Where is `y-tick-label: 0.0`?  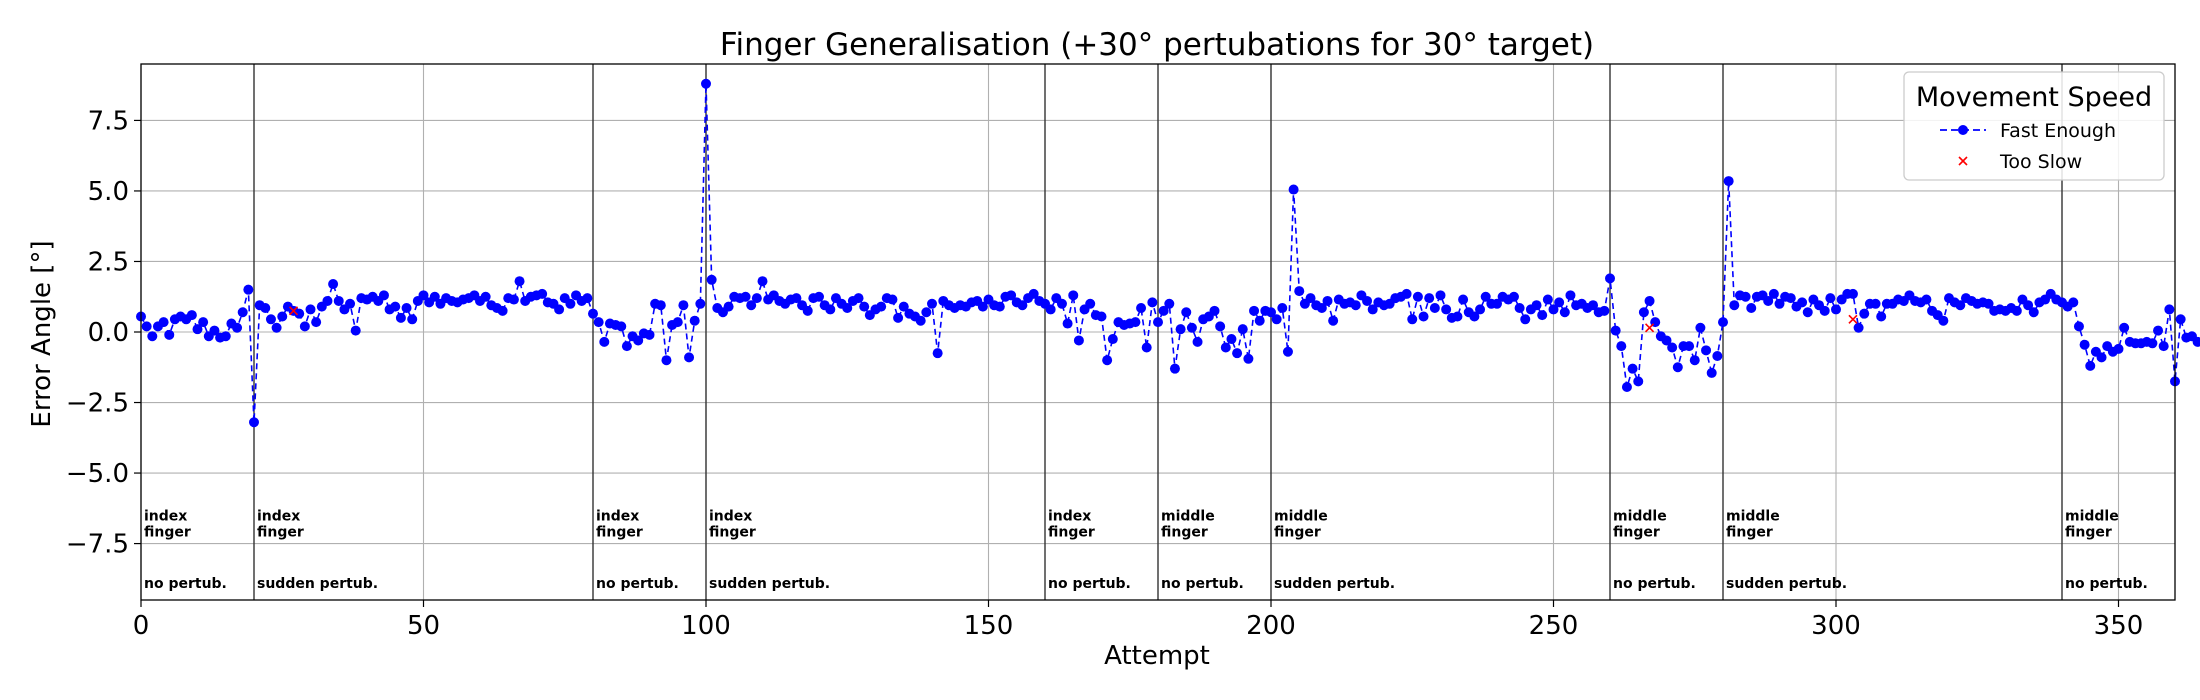 y-tick-label: 0.0 is located at coordinates (108, 333).